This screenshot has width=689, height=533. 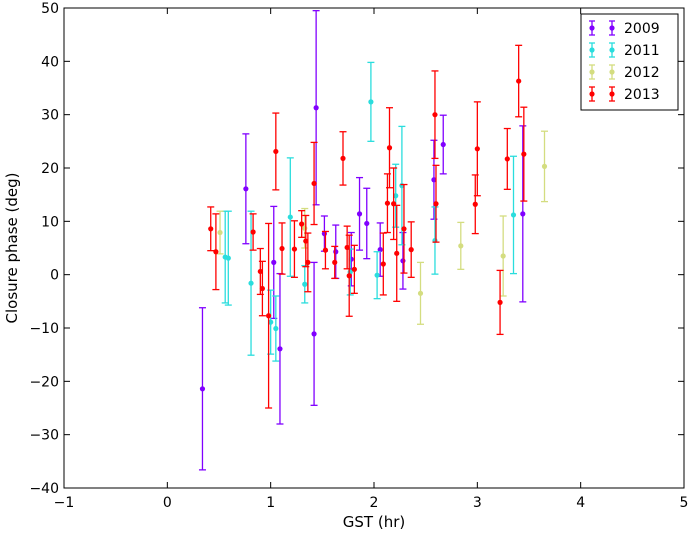 I want to click on legend-box, so click(x=629, y=62).